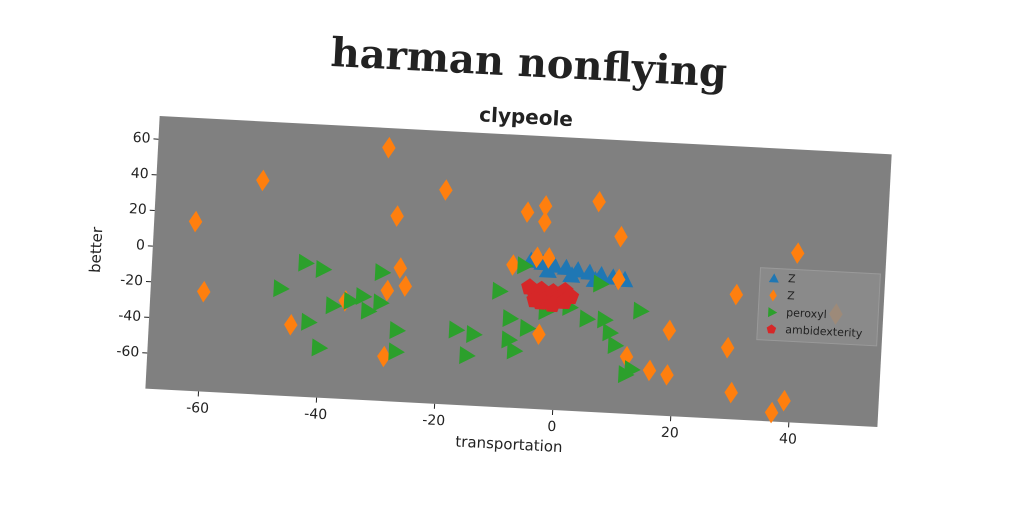  Describe the element at coordinates (806, 313) in the screenshot. I see `legend-label: peroxyl` at that location.